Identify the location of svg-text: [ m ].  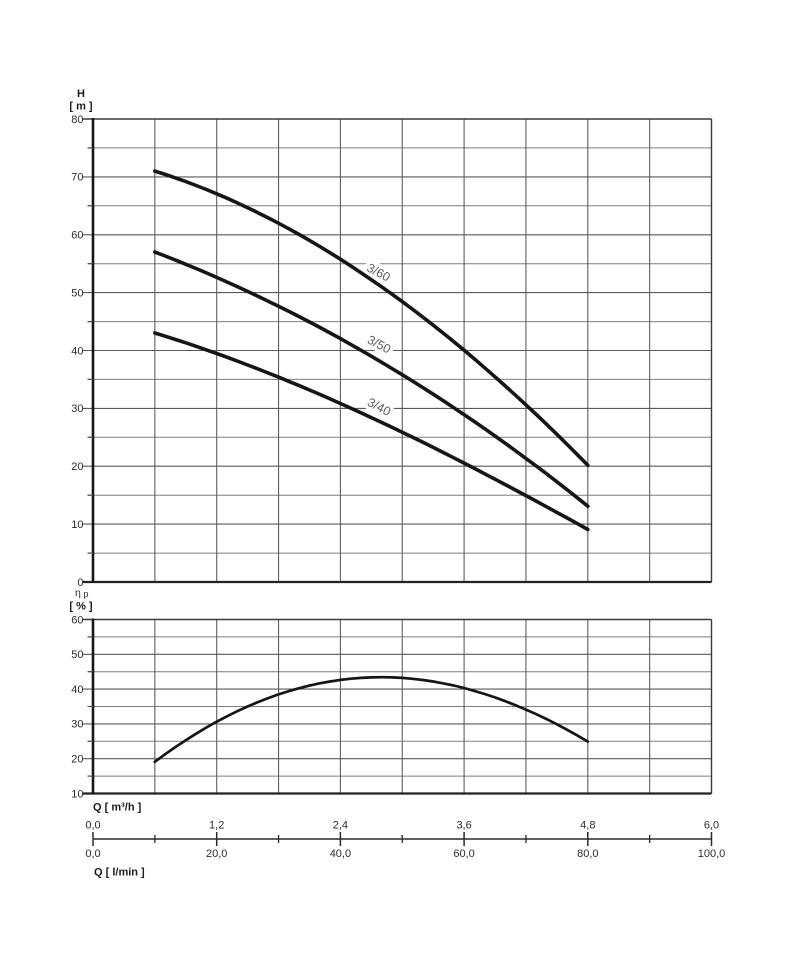
(81, 107).